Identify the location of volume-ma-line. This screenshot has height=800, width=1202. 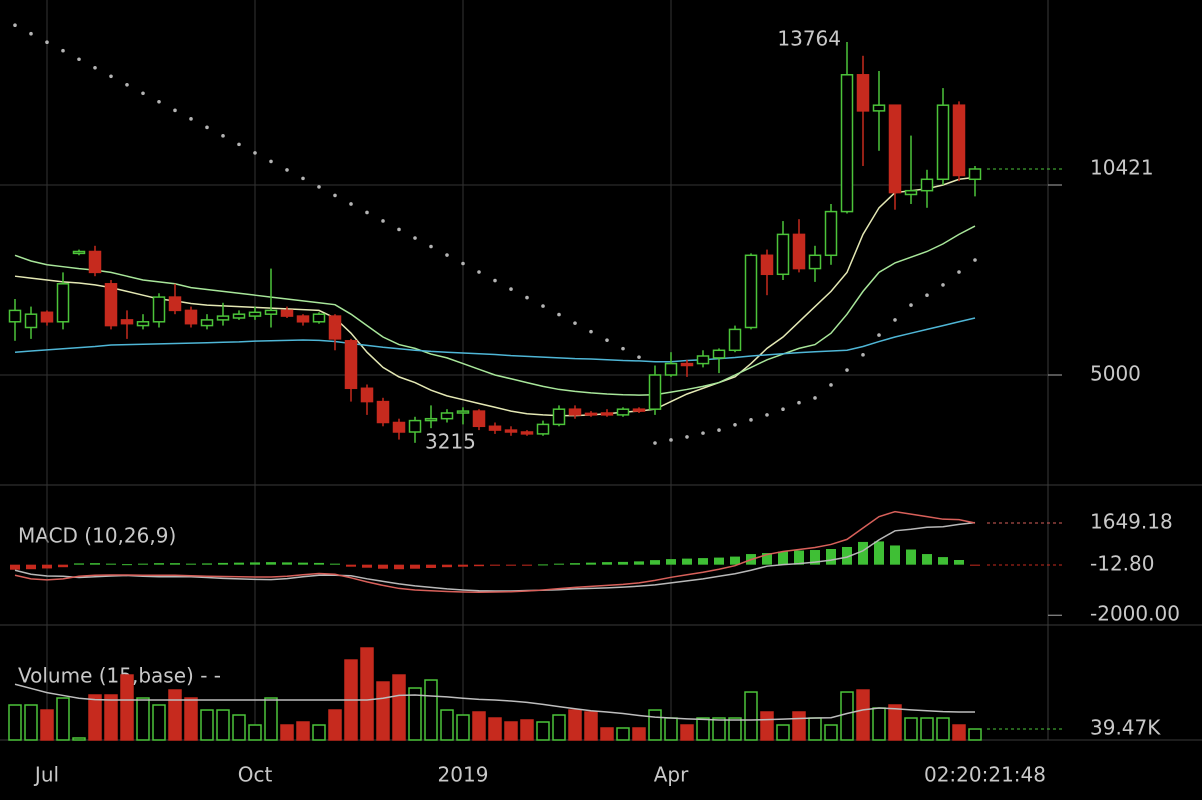
(494, 702).